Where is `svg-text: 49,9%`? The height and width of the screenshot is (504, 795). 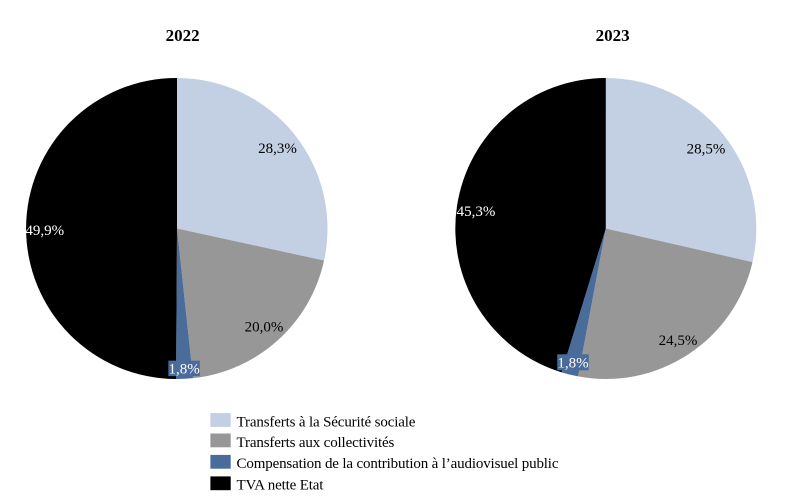 svg-text: 49,9% is located at coordinates (44, 231).